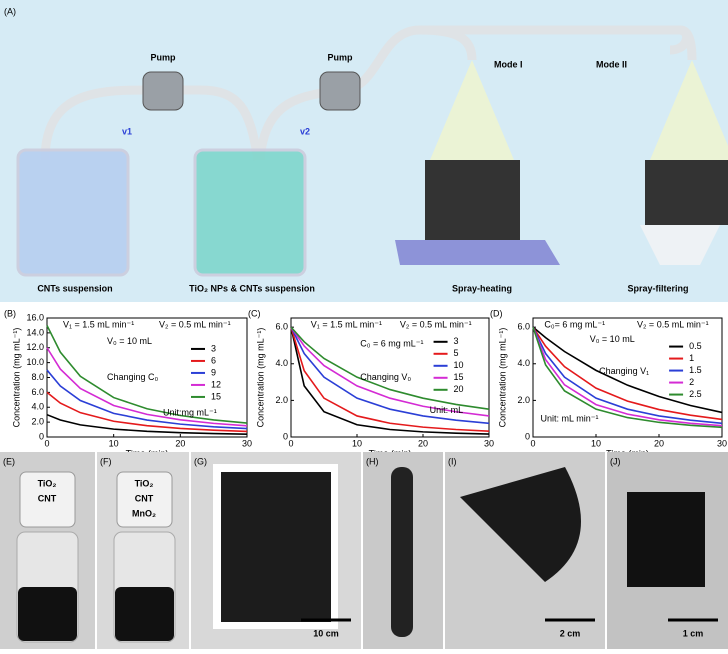  Describe the element at coordinates (385, 377) in the screenshot. I see `annotation: Changing V₀` at that location.